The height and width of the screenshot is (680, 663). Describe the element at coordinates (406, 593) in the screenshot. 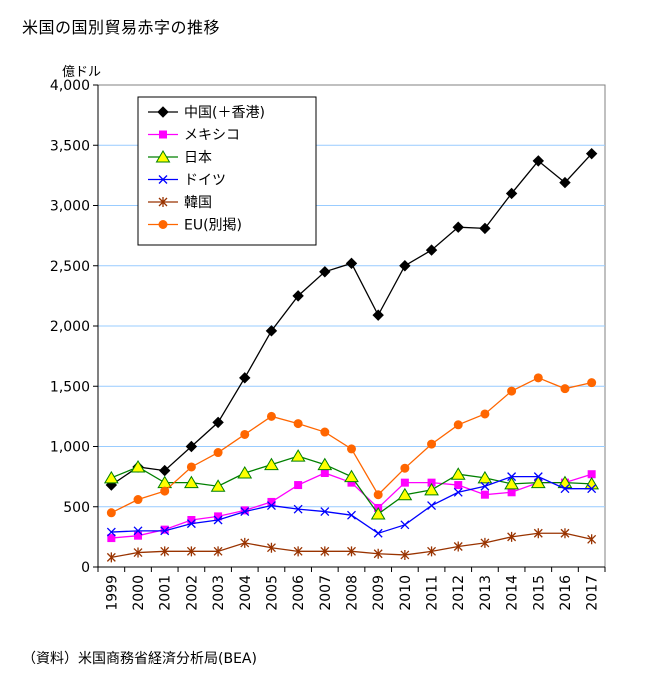

I see `x-tick-label: 2010` at that location.